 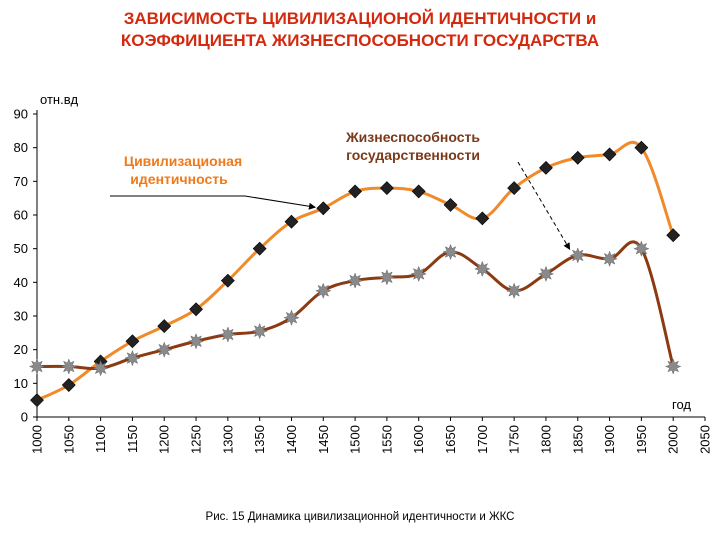 What do you see at coordinates (705, 439) in the screenshot?
I see `x-tick-label: 2050` at bounding box center [705, 439].